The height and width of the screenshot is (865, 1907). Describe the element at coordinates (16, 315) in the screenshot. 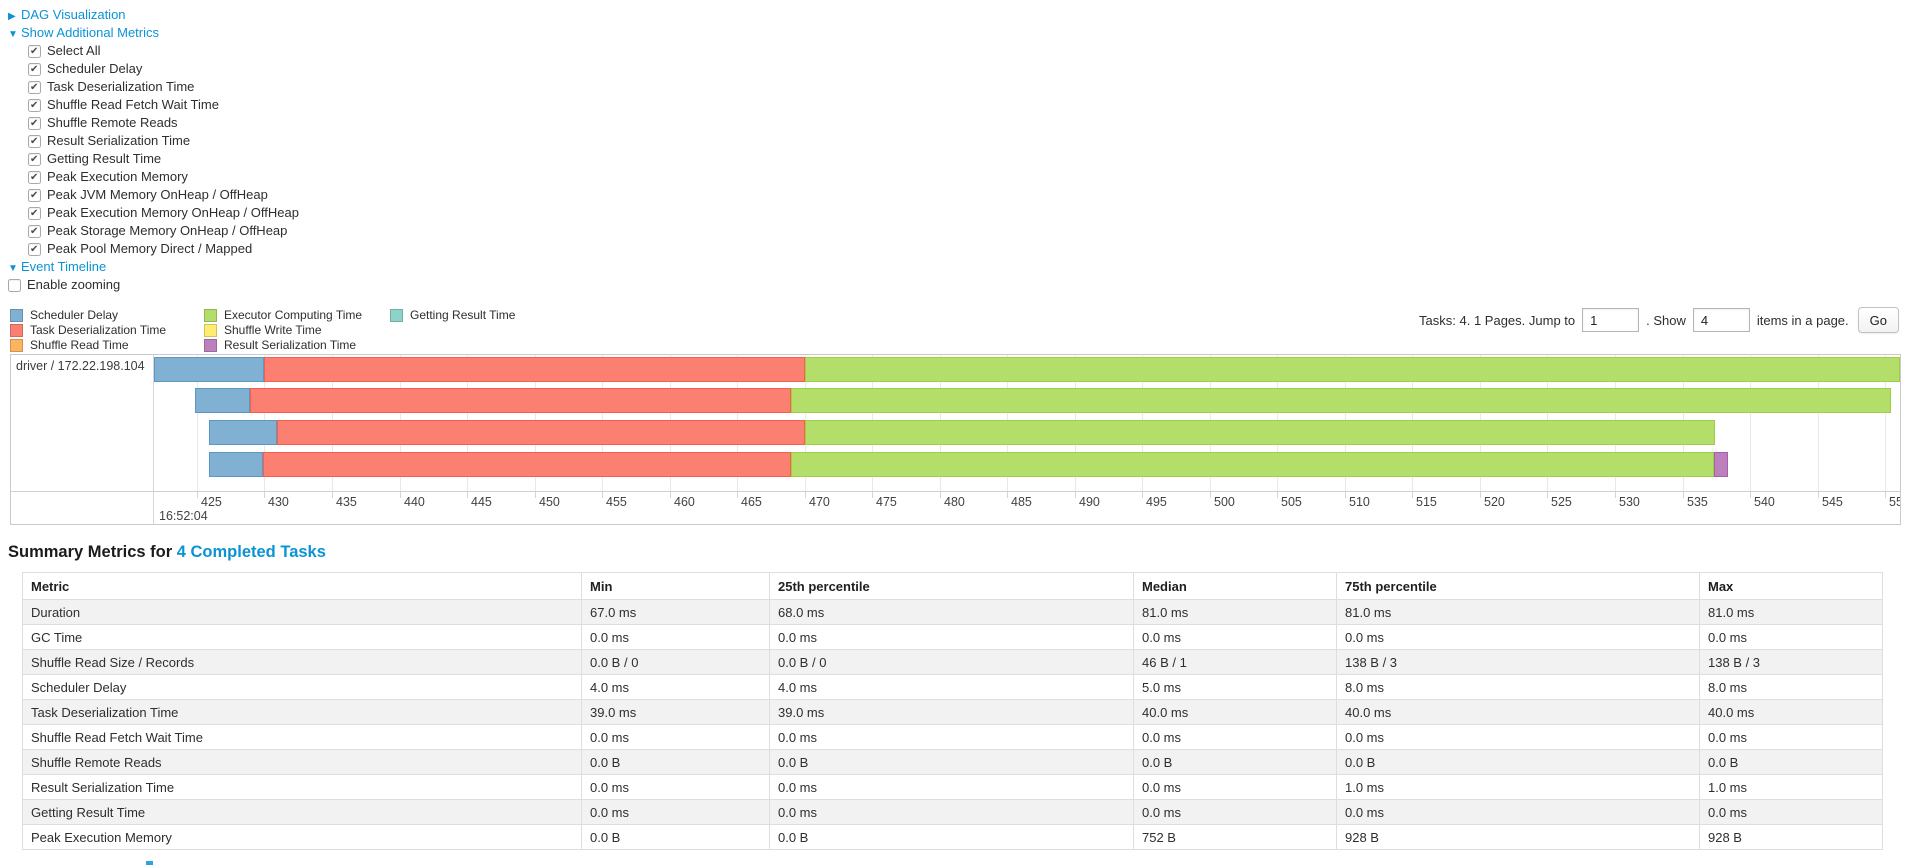

I see `scheduler_delay-swatch-icon` at that location.